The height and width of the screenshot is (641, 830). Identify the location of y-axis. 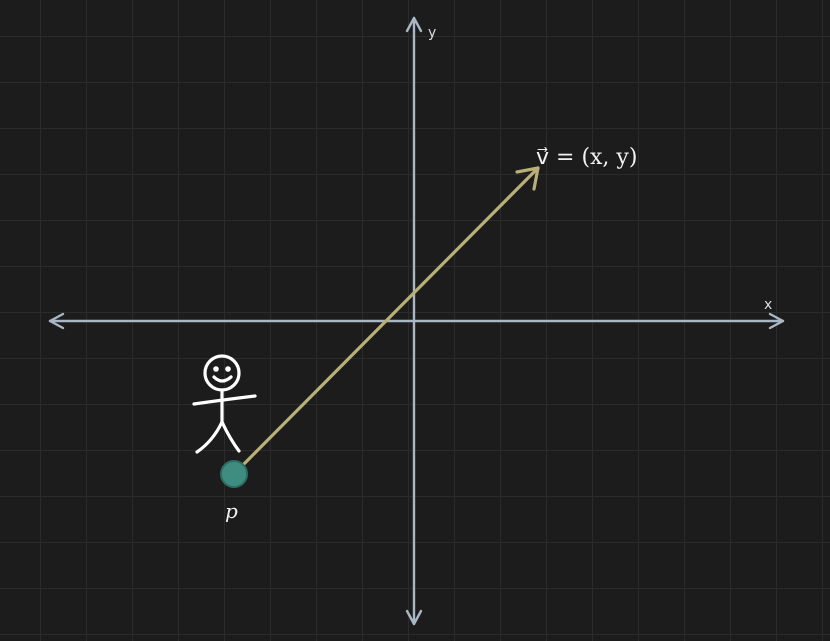
(414, 321).